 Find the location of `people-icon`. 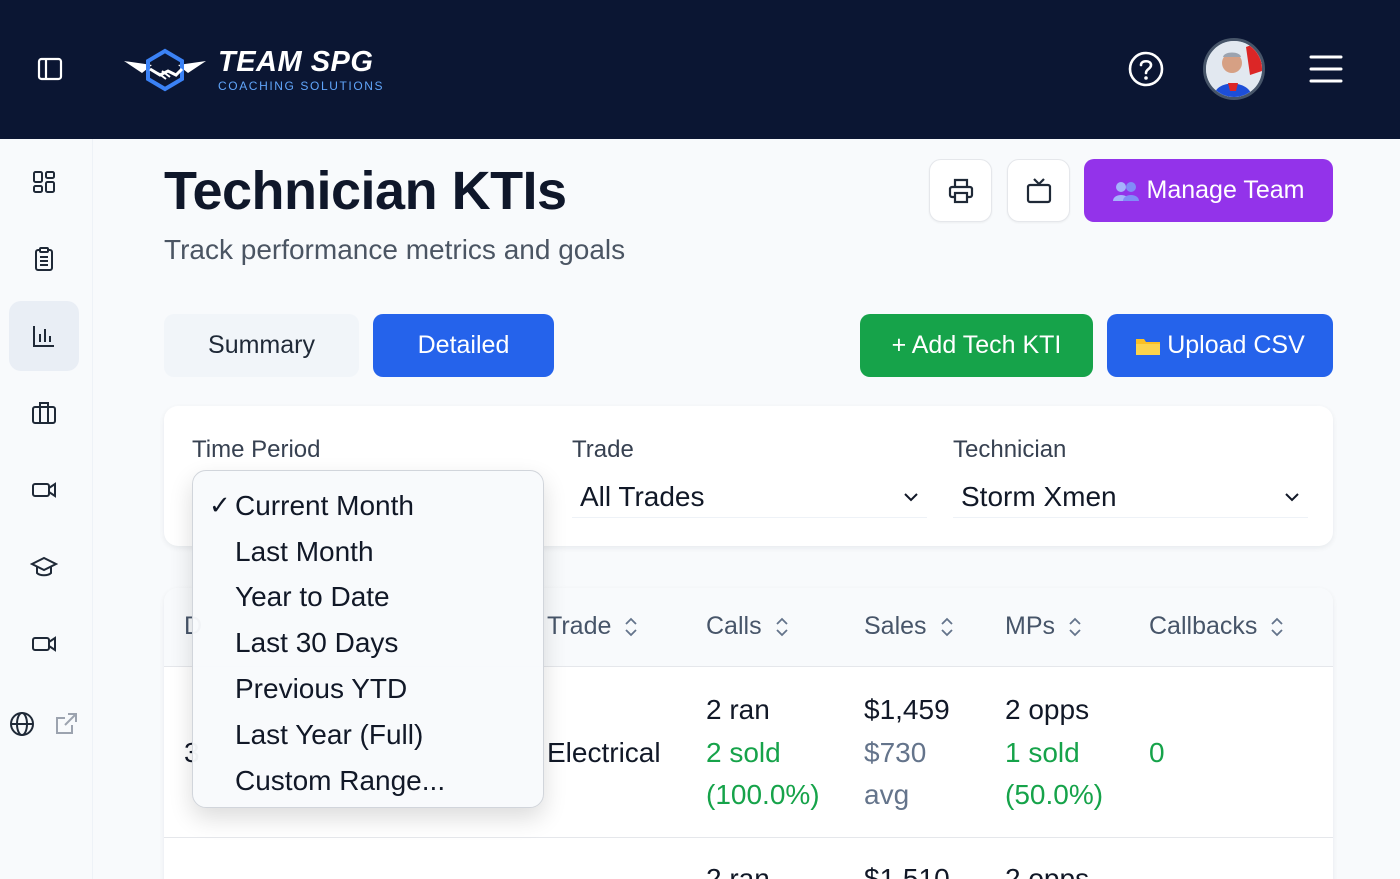

people-icon is located at coordinates (1125, 191).